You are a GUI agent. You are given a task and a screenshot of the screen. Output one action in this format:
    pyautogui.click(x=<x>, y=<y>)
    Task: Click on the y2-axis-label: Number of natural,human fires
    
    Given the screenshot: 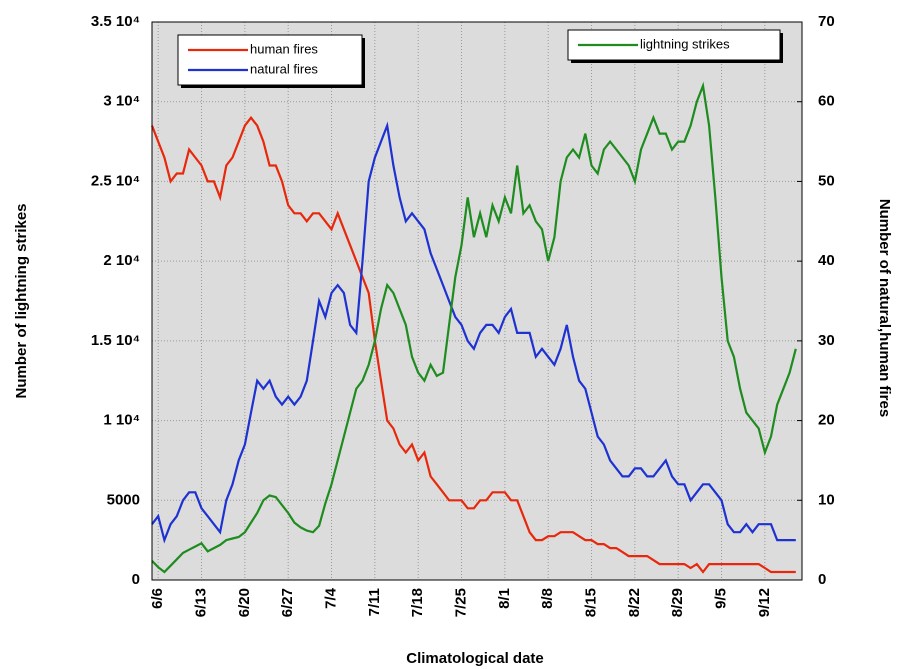 What is the action you would take?
    pyautogui.click(x=884, y=308)
    